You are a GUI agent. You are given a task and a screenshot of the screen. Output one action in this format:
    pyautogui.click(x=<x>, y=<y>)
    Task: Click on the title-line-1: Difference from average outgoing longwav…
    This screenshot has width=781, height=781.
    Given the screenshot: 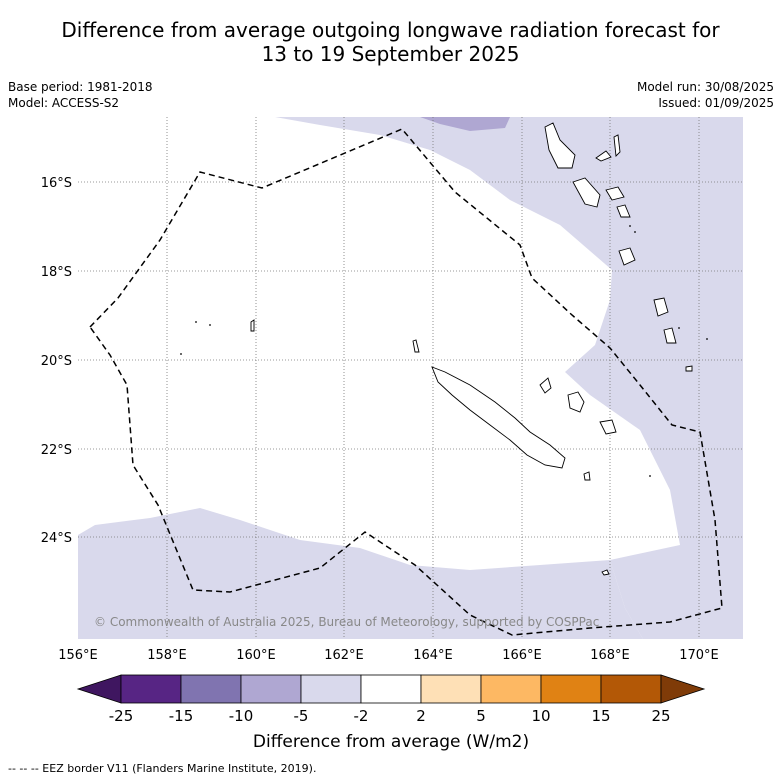 What is the action you would take?
    pyautogui.click(x=390, y=30)
    